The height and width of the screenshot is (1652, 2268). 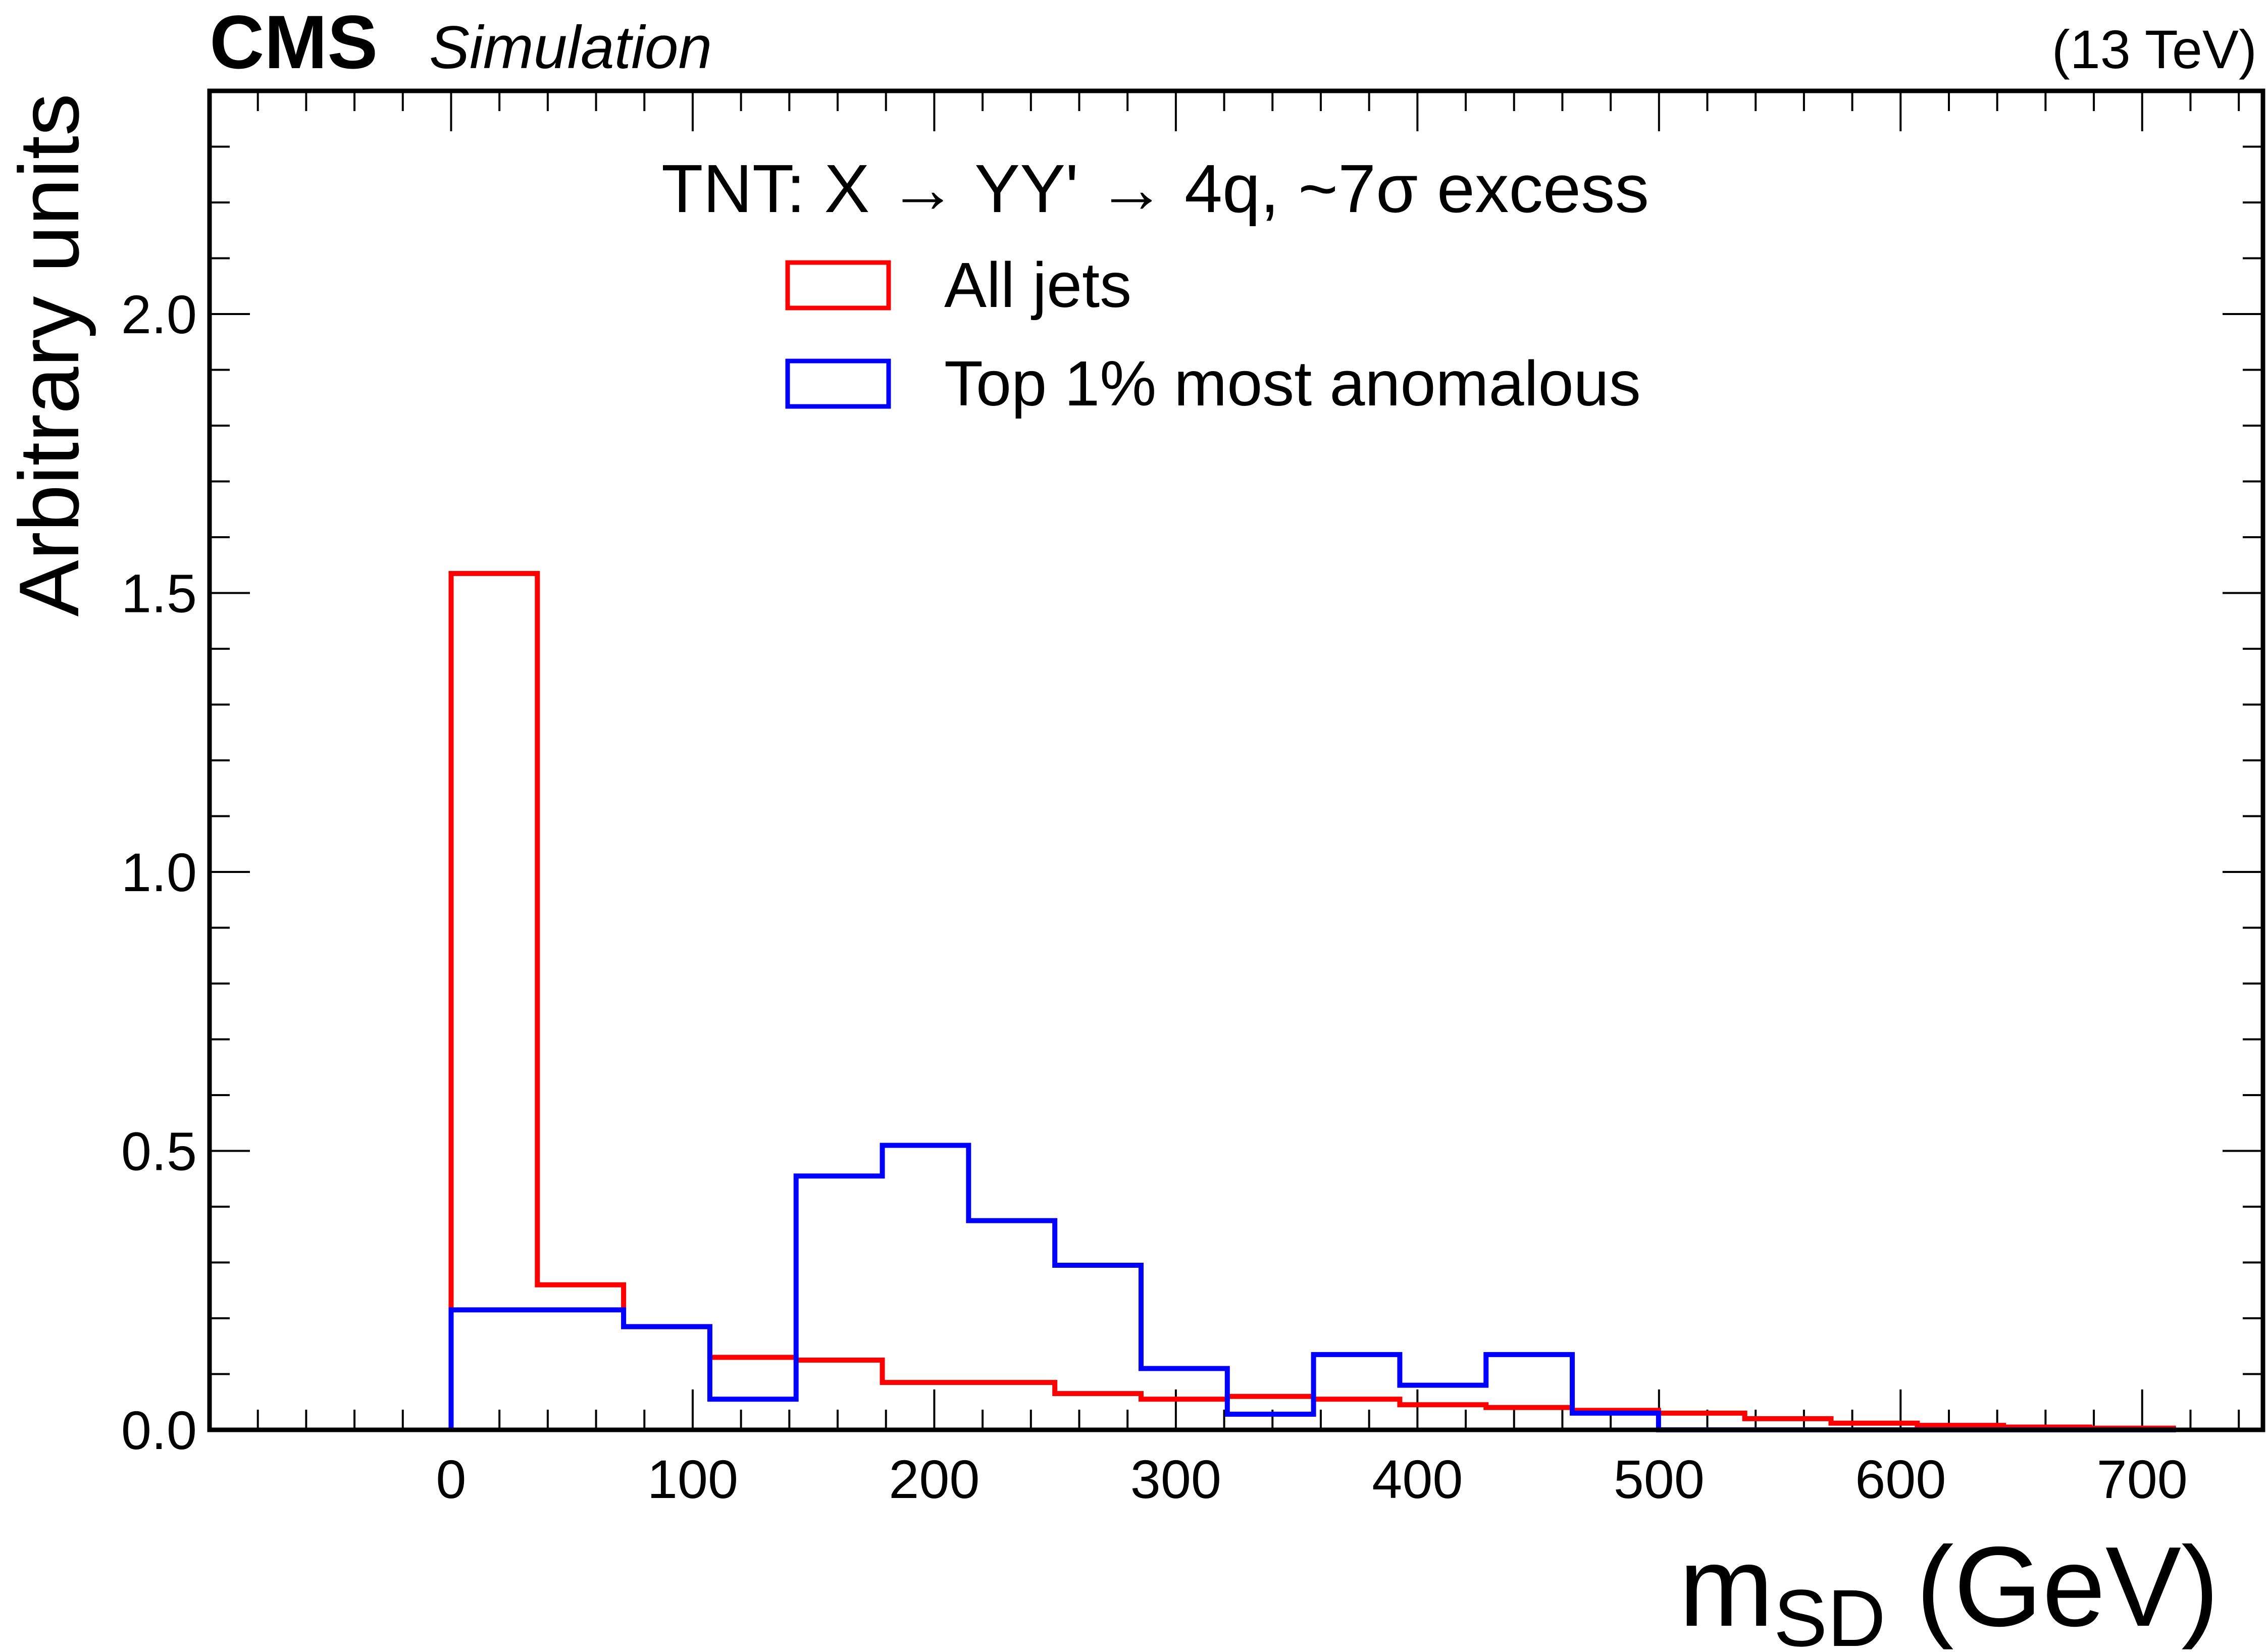 I want to click on x-tick-label: 200, so click(x=934, y=1479).